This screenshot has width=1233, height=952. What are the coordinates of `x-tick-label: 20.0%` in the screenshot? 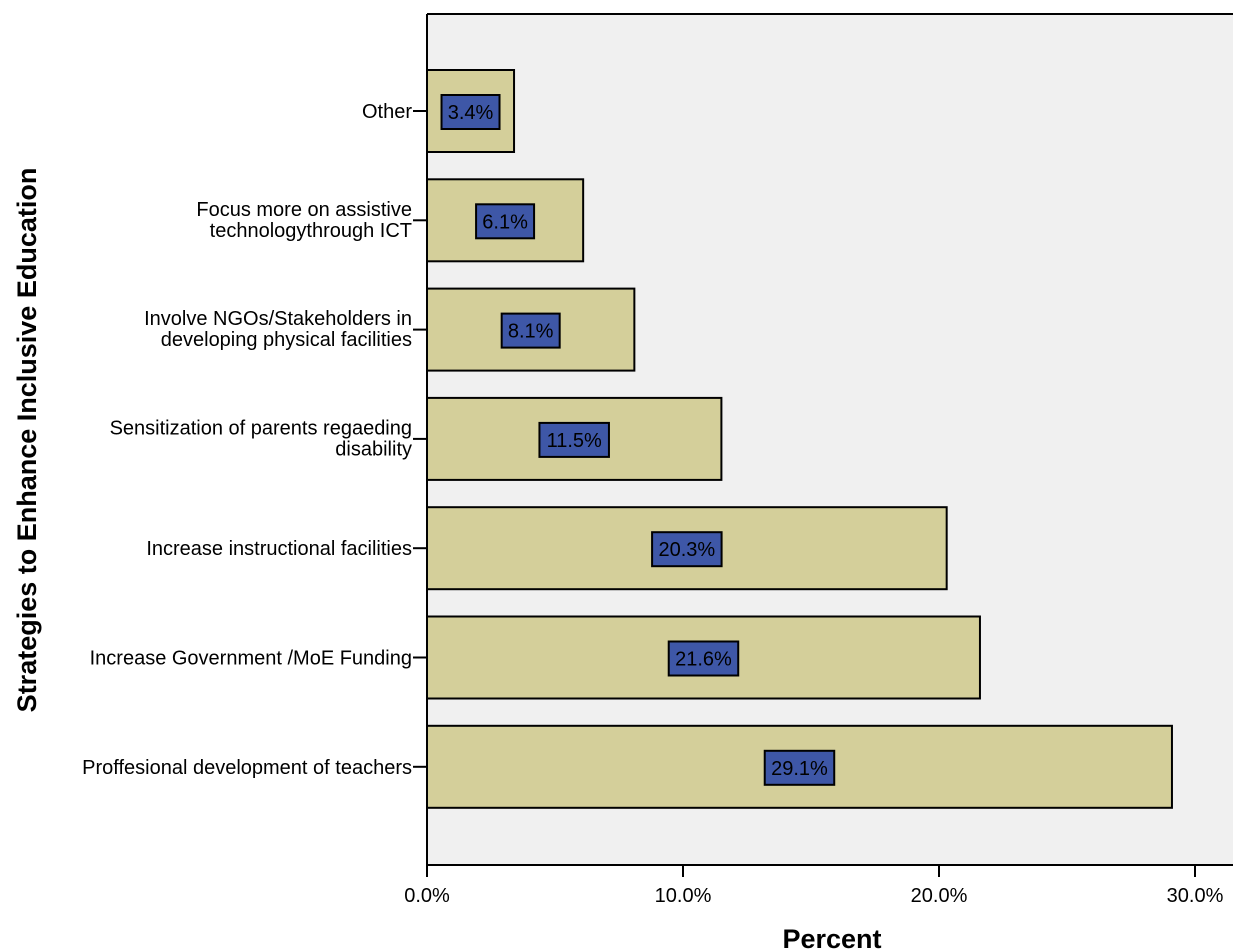 It's located at (939, 896).